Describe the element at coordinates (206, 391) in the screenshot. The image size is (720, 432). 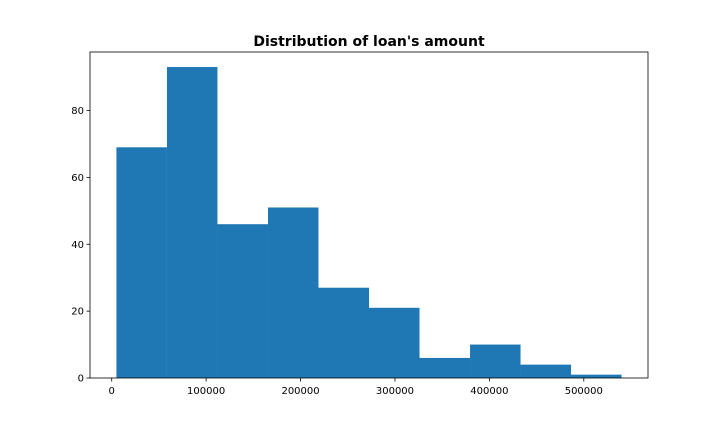
I see `x-tick-label: 100000` at that location.